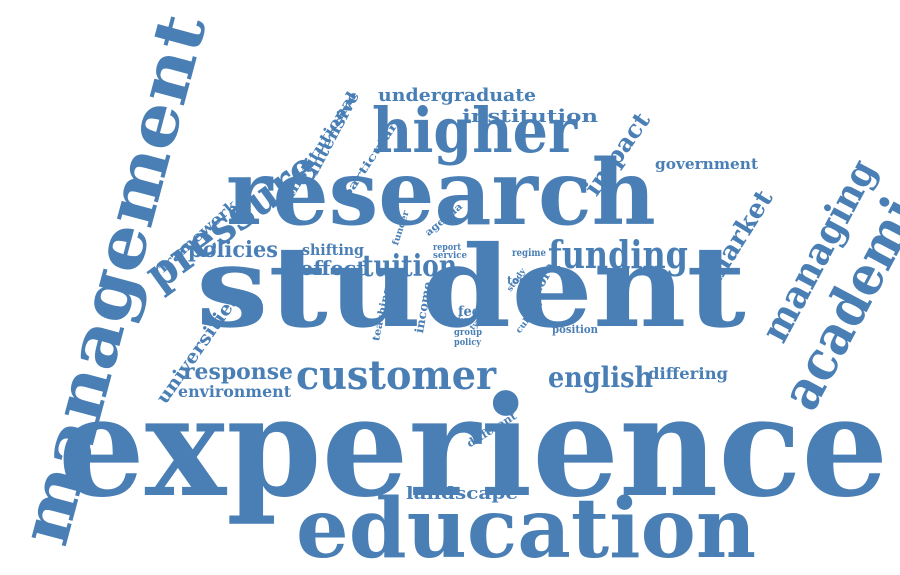 The width and height of the screenshot is (900, 575). I want to click on word-form: form, so click(465, 321).